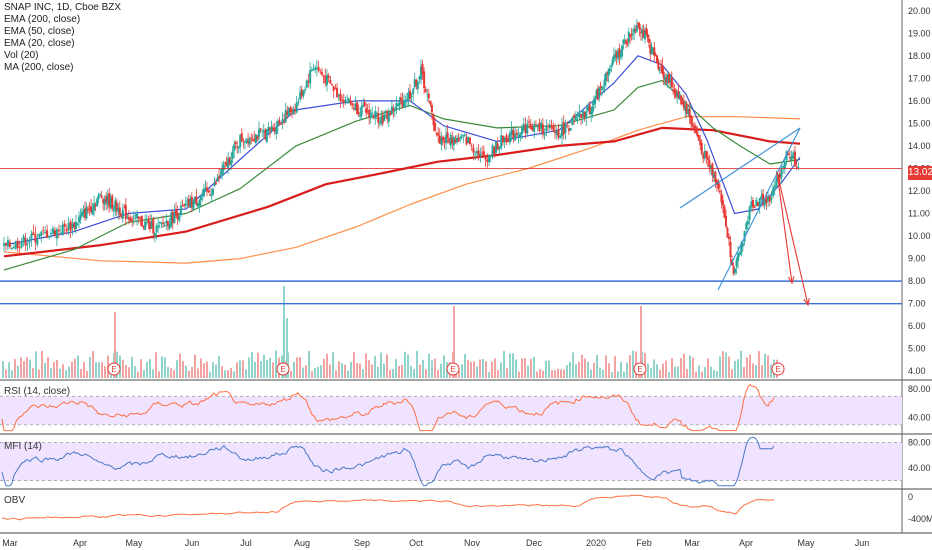 The height and width of the screenshot is (550, 932). I want to click on volume-spike, so click(284, 332).